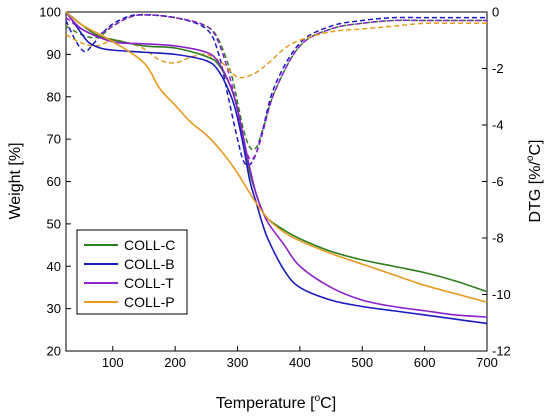 This screenshot has width=550, height=416. I want to click on y-right-axis-title: DTG [%/oC], so click(534, 181).